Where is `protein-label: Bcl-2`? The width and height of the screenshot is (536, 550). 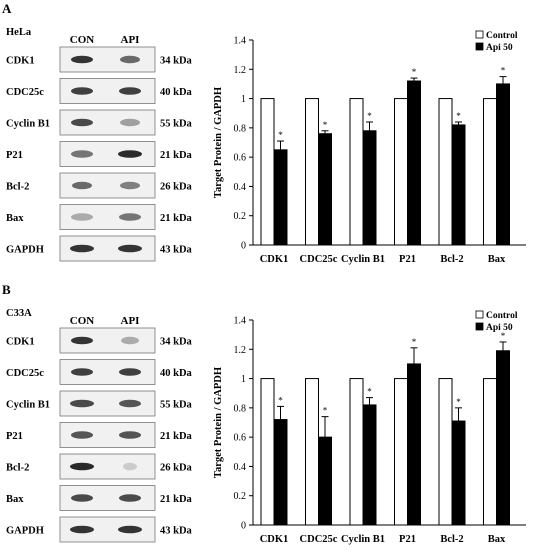
protein-label: Bcl-2 is located at coordinates (17, 187).